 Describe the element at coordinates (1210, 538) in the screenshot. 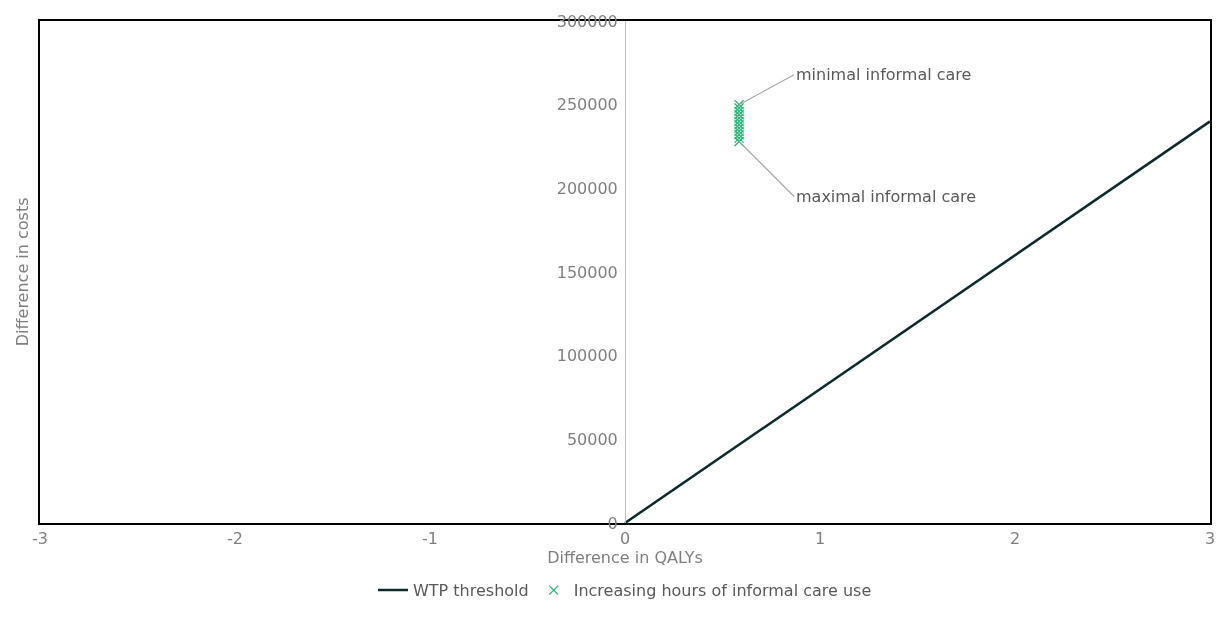

I see `x-tick-label: 3` at that location.